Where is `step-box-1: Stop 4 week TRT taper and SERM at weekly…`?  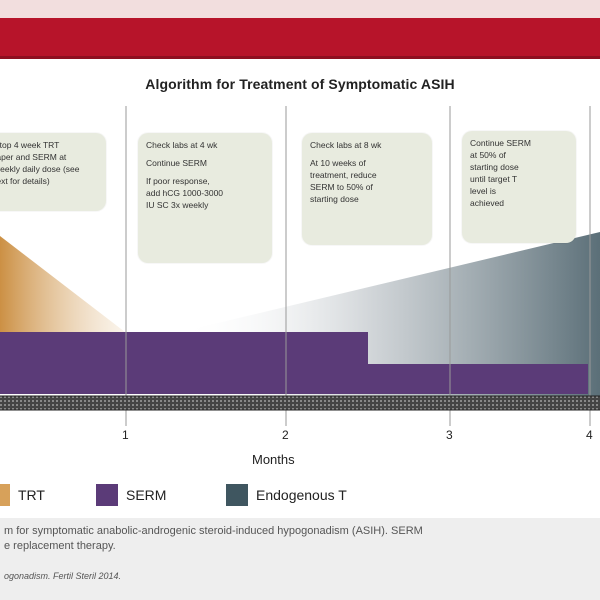
step-box-1: Stop 4 week TRT taper and SERM at weekly… is located at coordinates (53, 172).